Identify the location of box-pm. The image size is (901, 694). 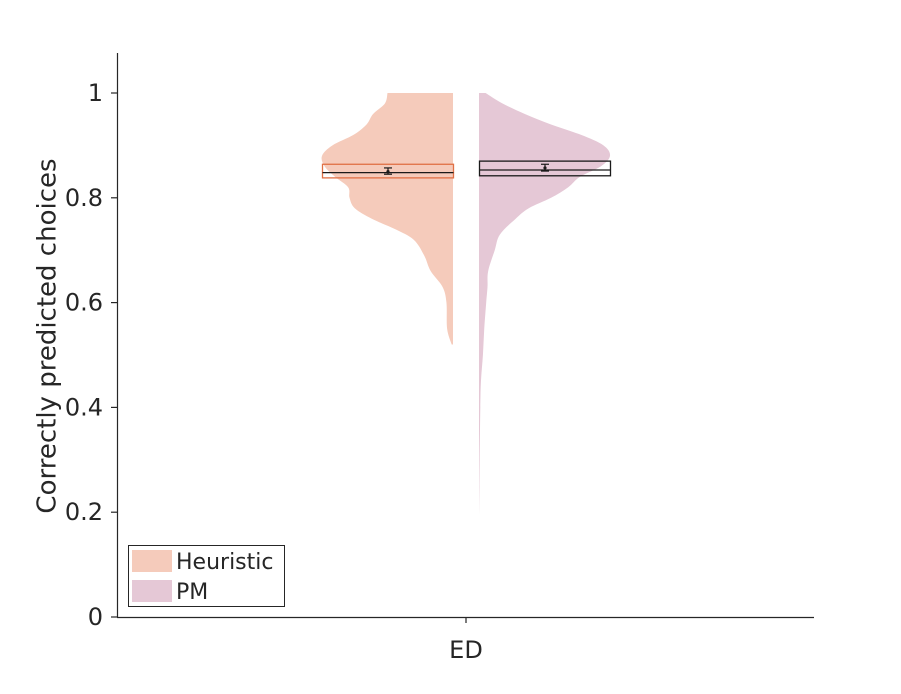
(545, 168).